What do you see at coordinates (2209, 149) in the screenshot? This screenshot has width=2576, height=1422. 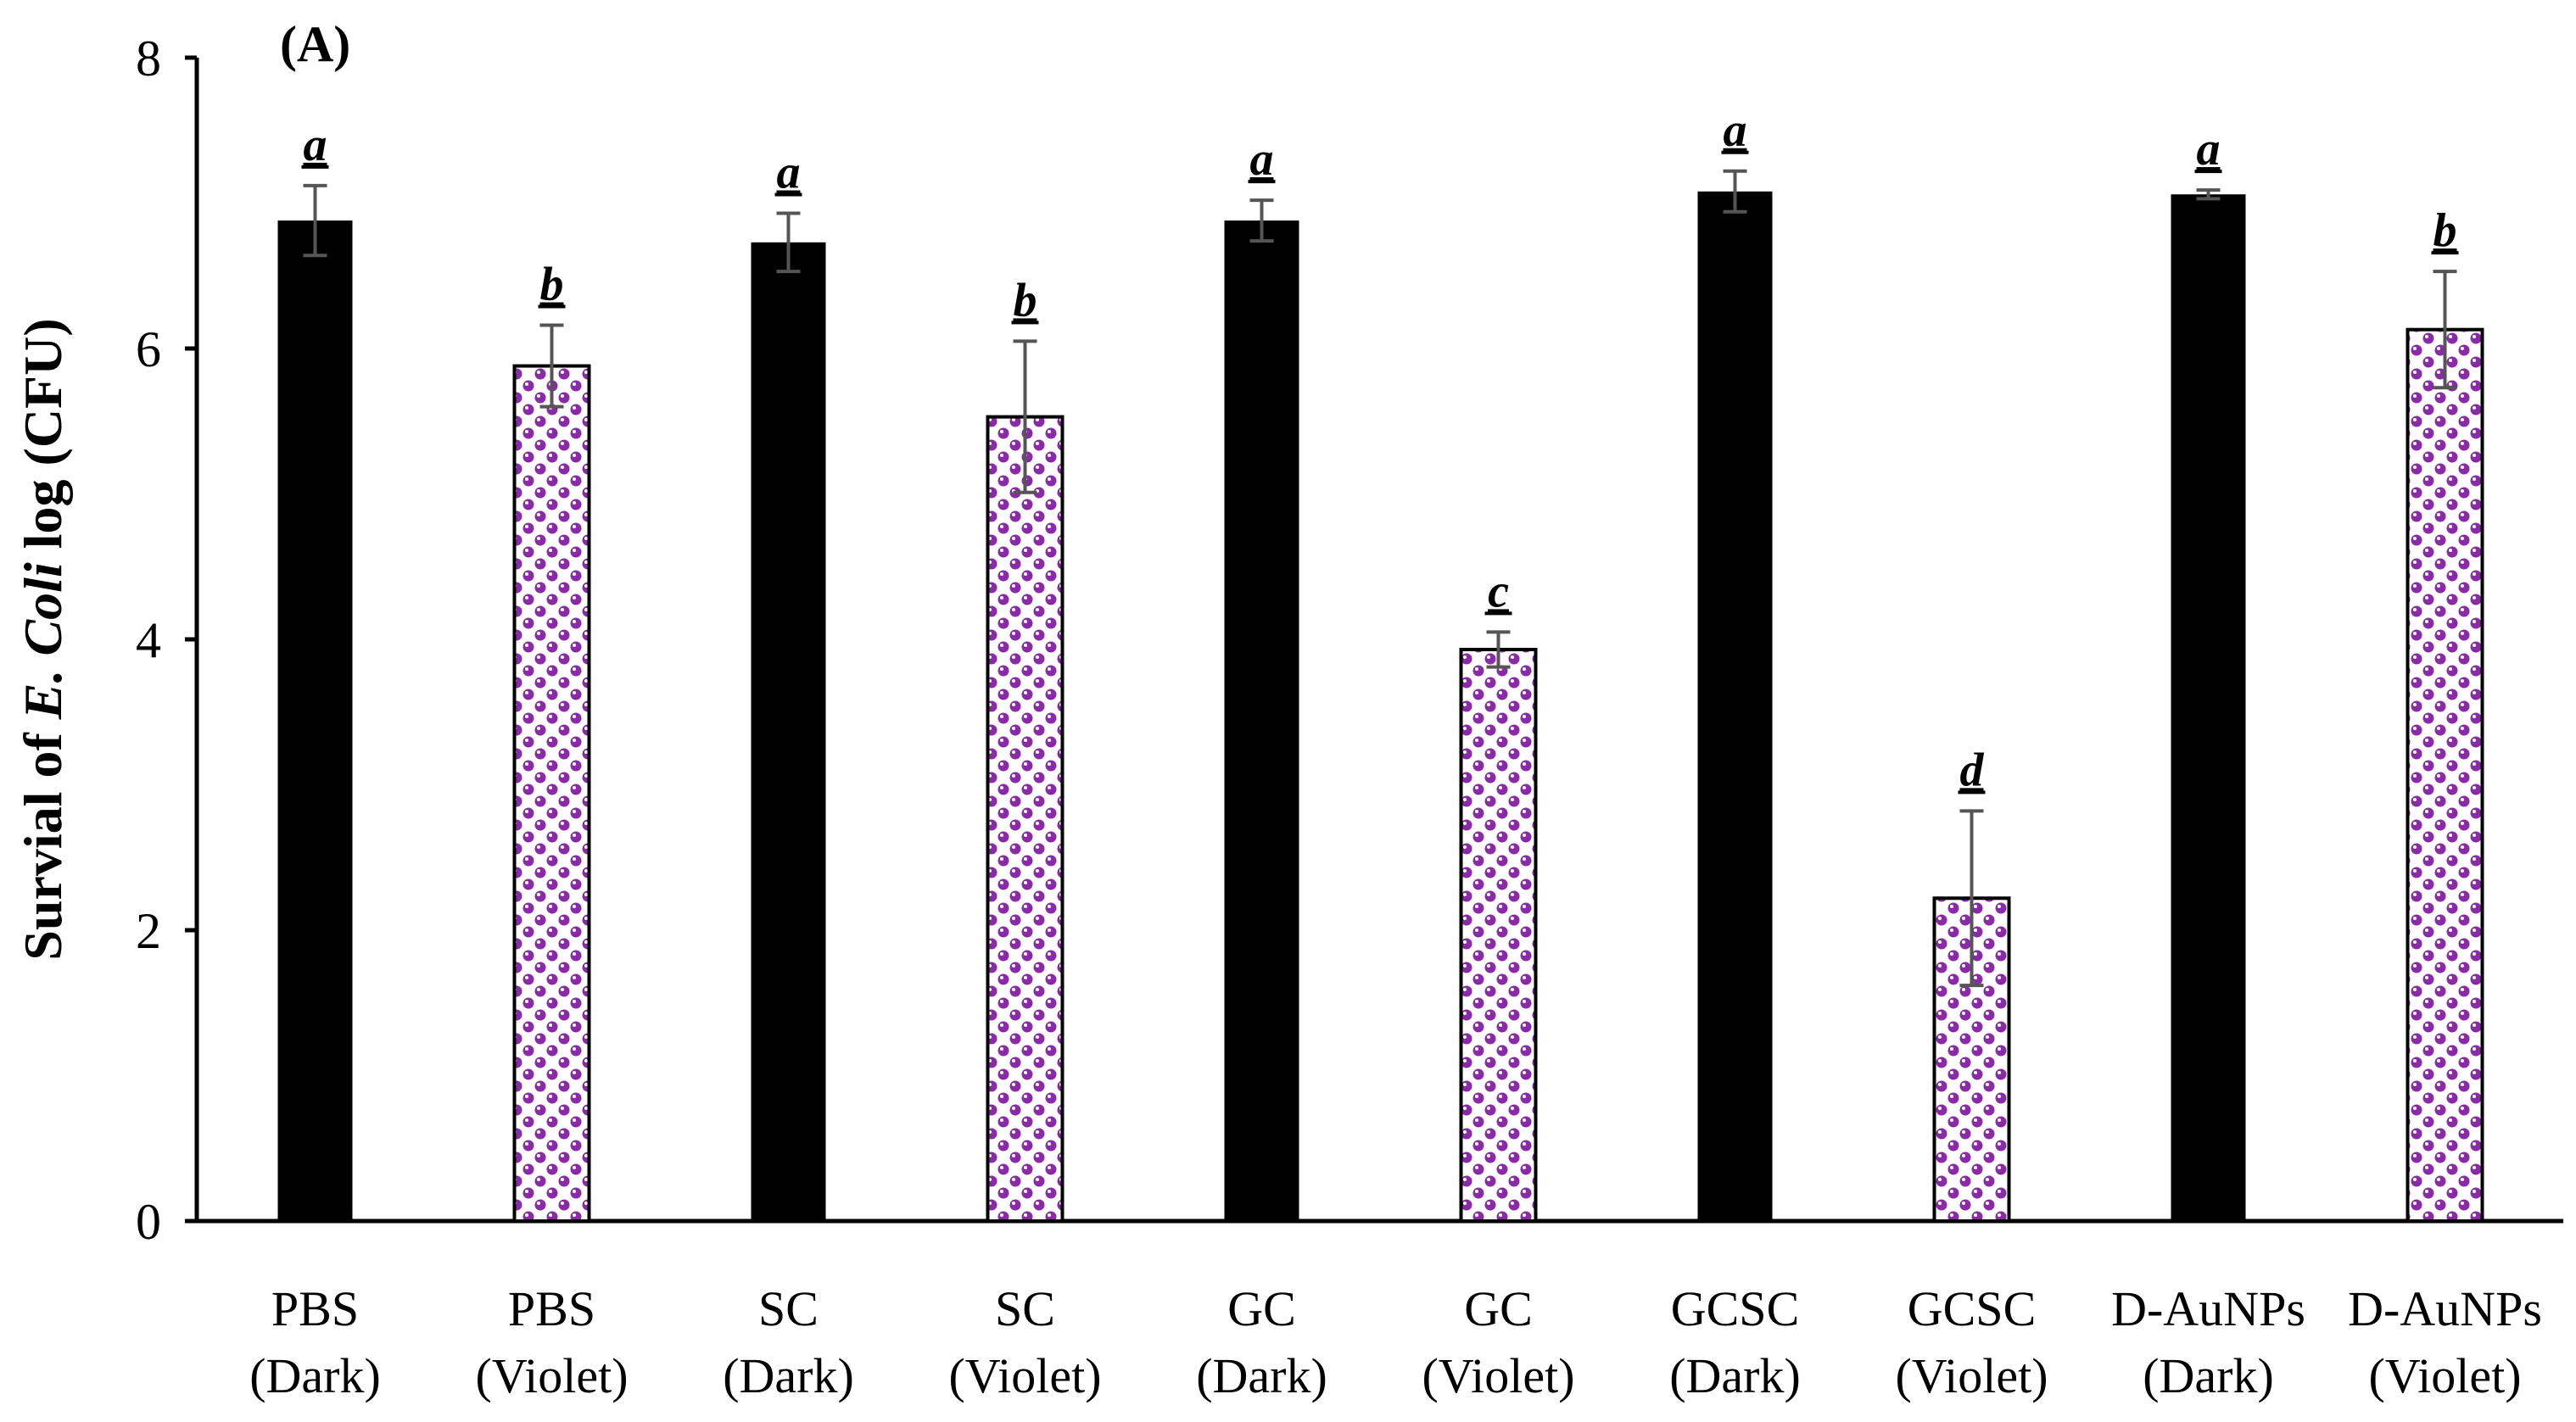 I see `significance-letter-9: a` at bounding box center [2209, 149].